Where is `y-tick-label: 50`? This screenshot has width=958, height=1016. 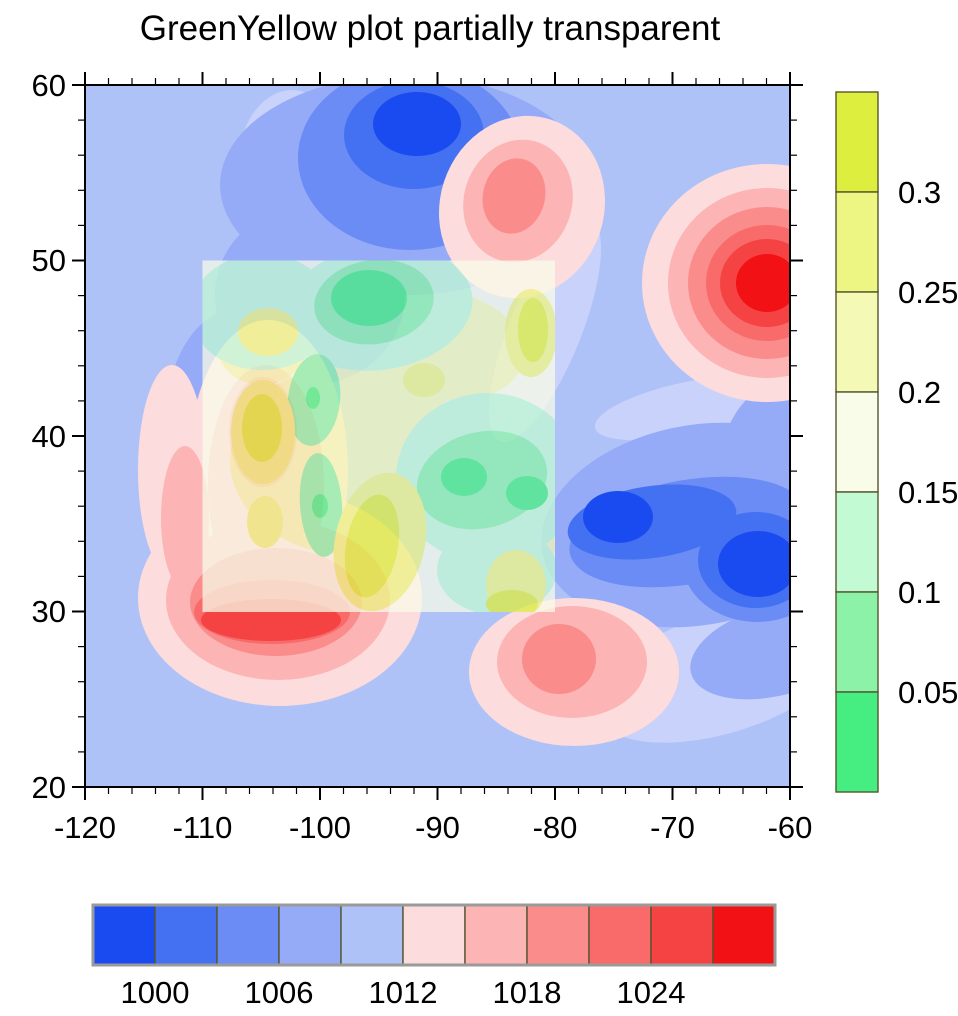
y-tick-label: 50 is located at coordinates (49, 260).